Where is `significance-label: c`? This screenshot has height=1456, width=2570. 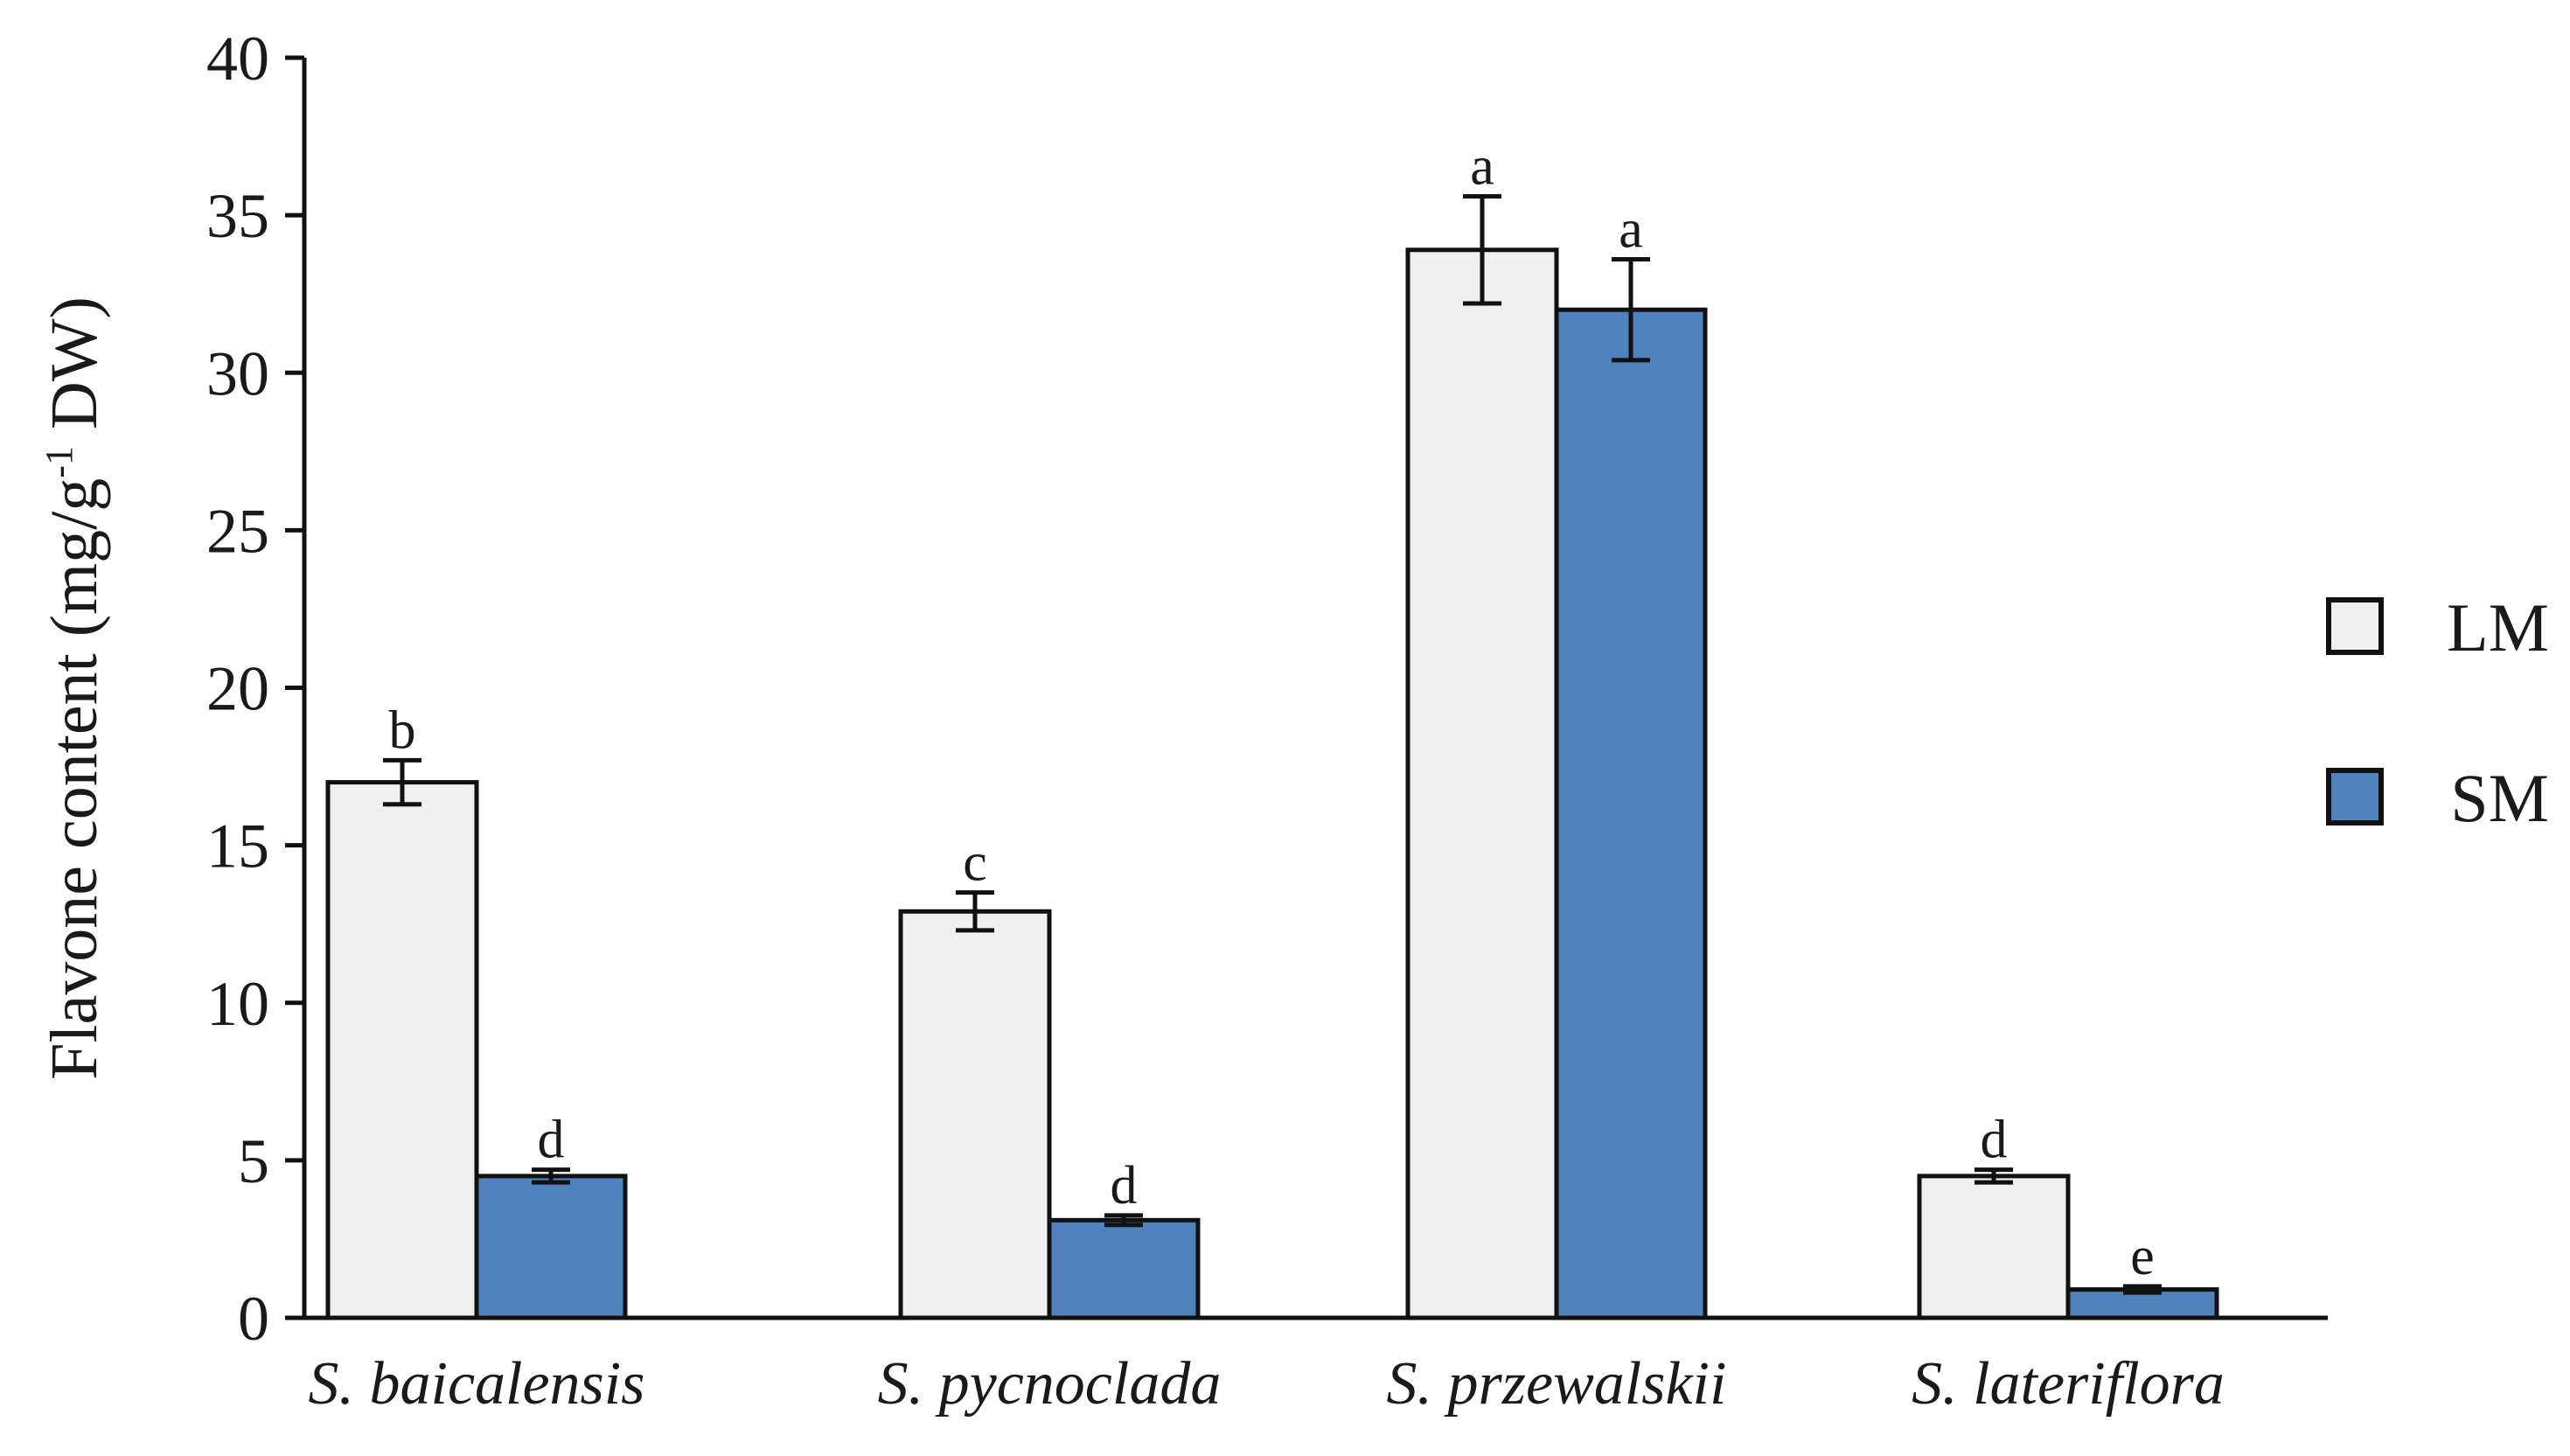
significance-label: c is located at coordinates (975, 863).